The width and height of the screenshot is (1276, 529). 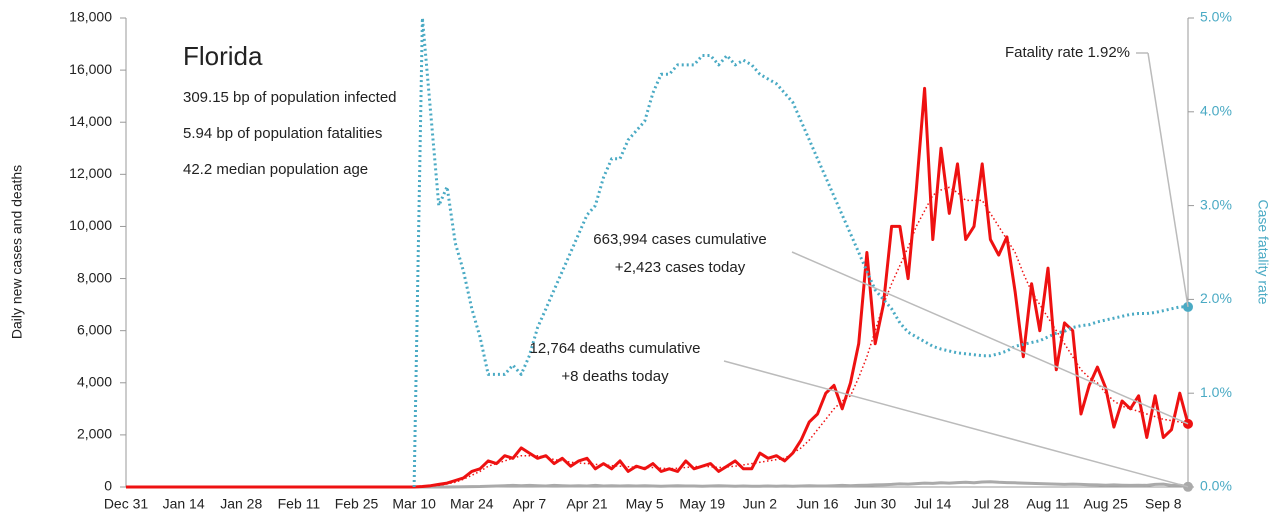 I want to click on x-tick-label: Jan 14, so click(x=184, y=504).